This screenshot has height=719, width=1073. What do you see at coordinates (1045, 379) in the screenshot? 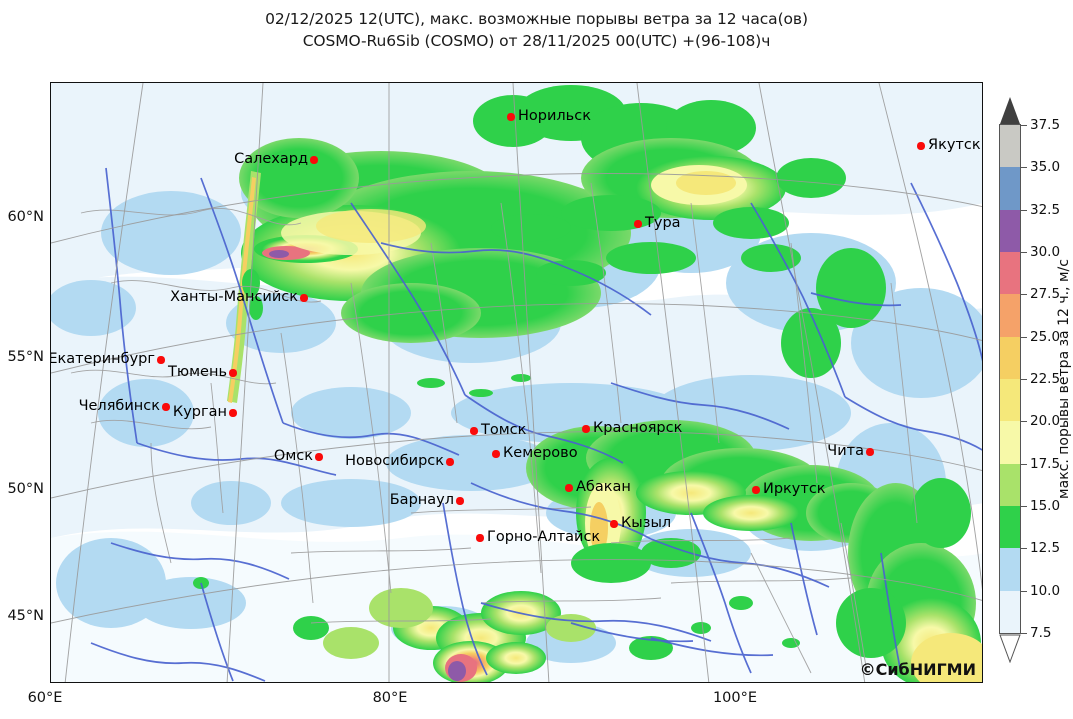
I see `colorbar-tick-label: 22.5` at bounding box center [1045, 379].